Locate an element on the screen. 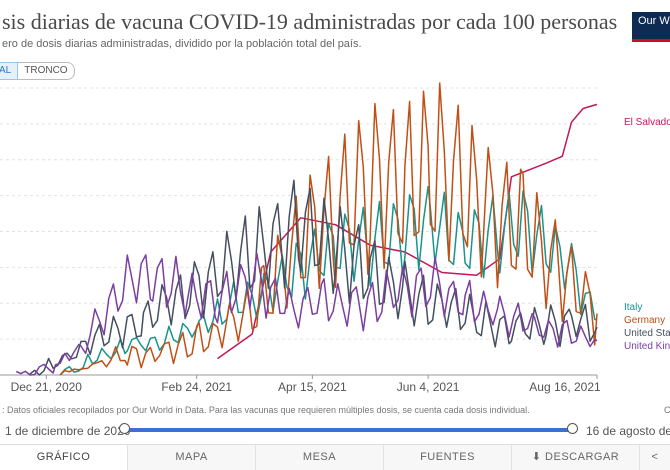 The height and width of the screenshot is (470, 670). x-tick-label: Aug 16, 2021 is located at coordinates (565, 387).